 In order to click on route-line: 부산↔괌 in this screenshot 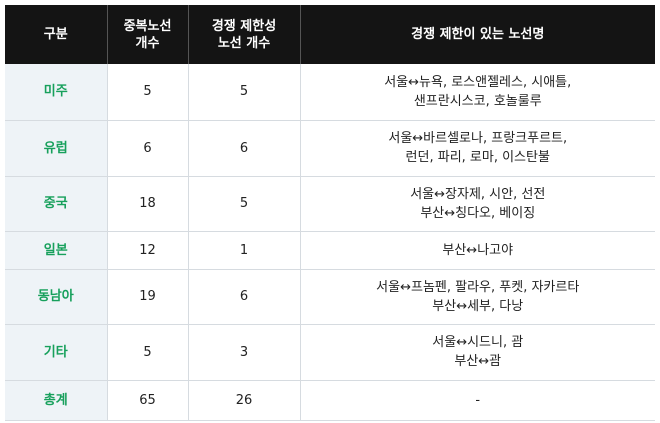, I will do `click(478, 361)`.